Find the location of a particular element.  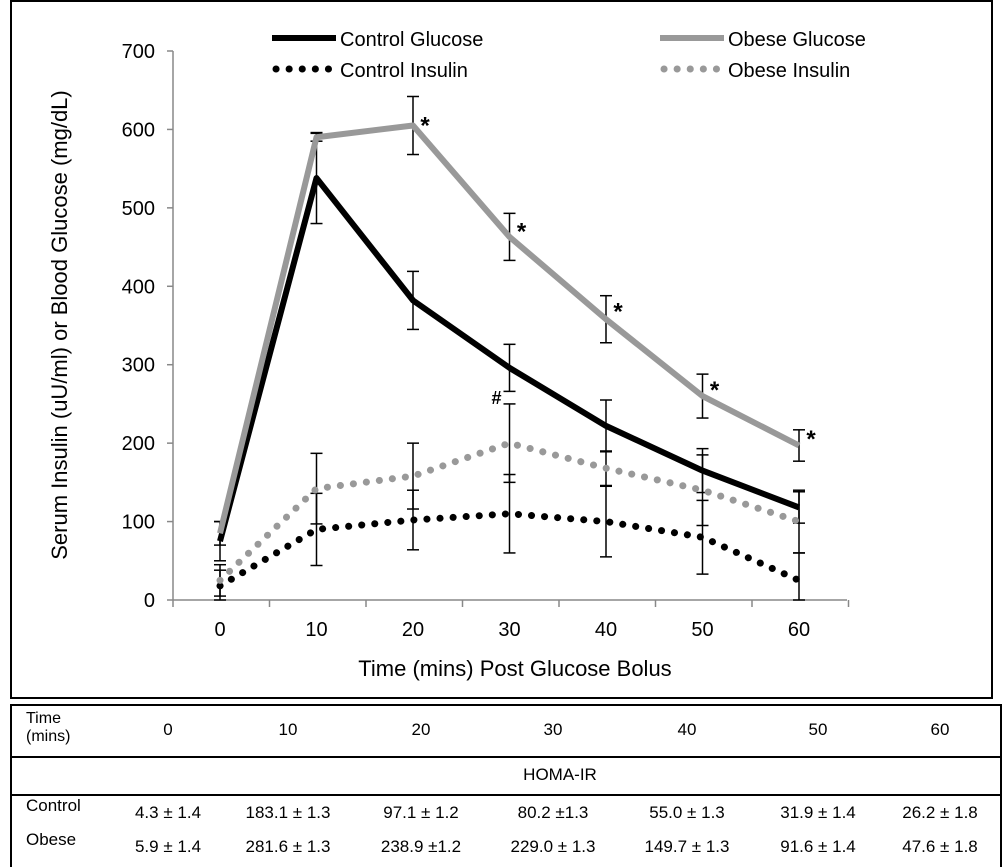

legend-label-obese-insulin: Obese Insulin is located at coordinates (789, 71).